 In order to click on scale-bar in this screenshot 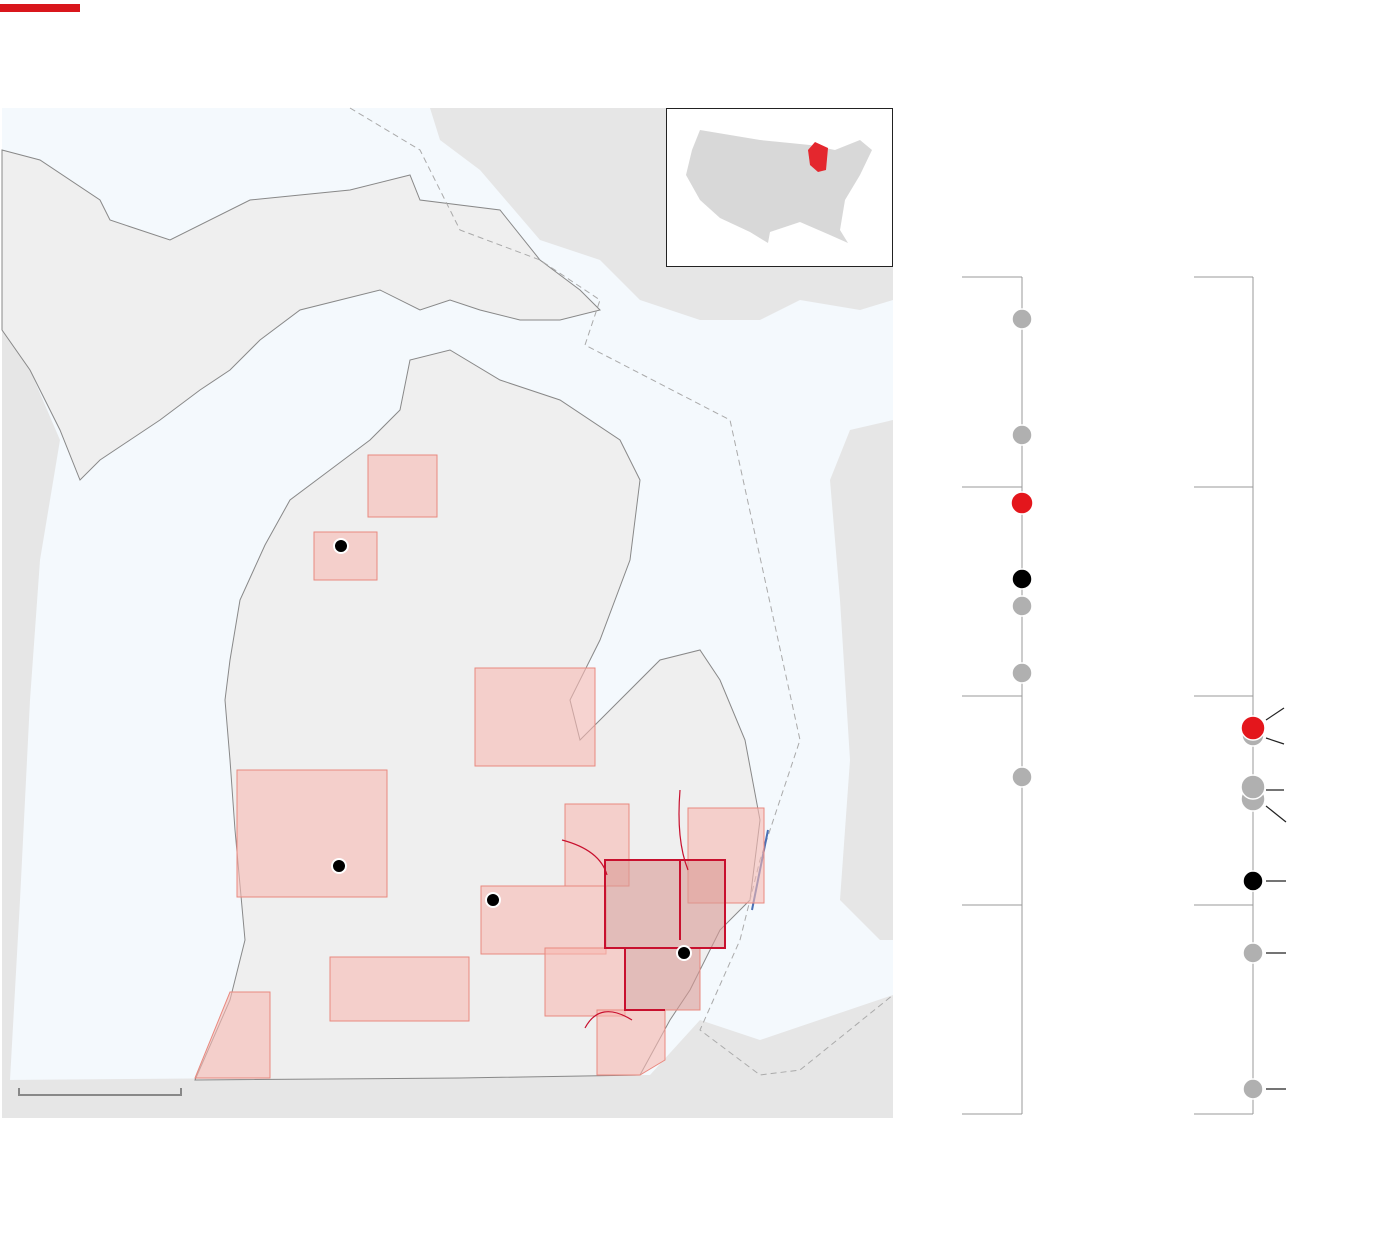, I will do `click(100, 1092)`.